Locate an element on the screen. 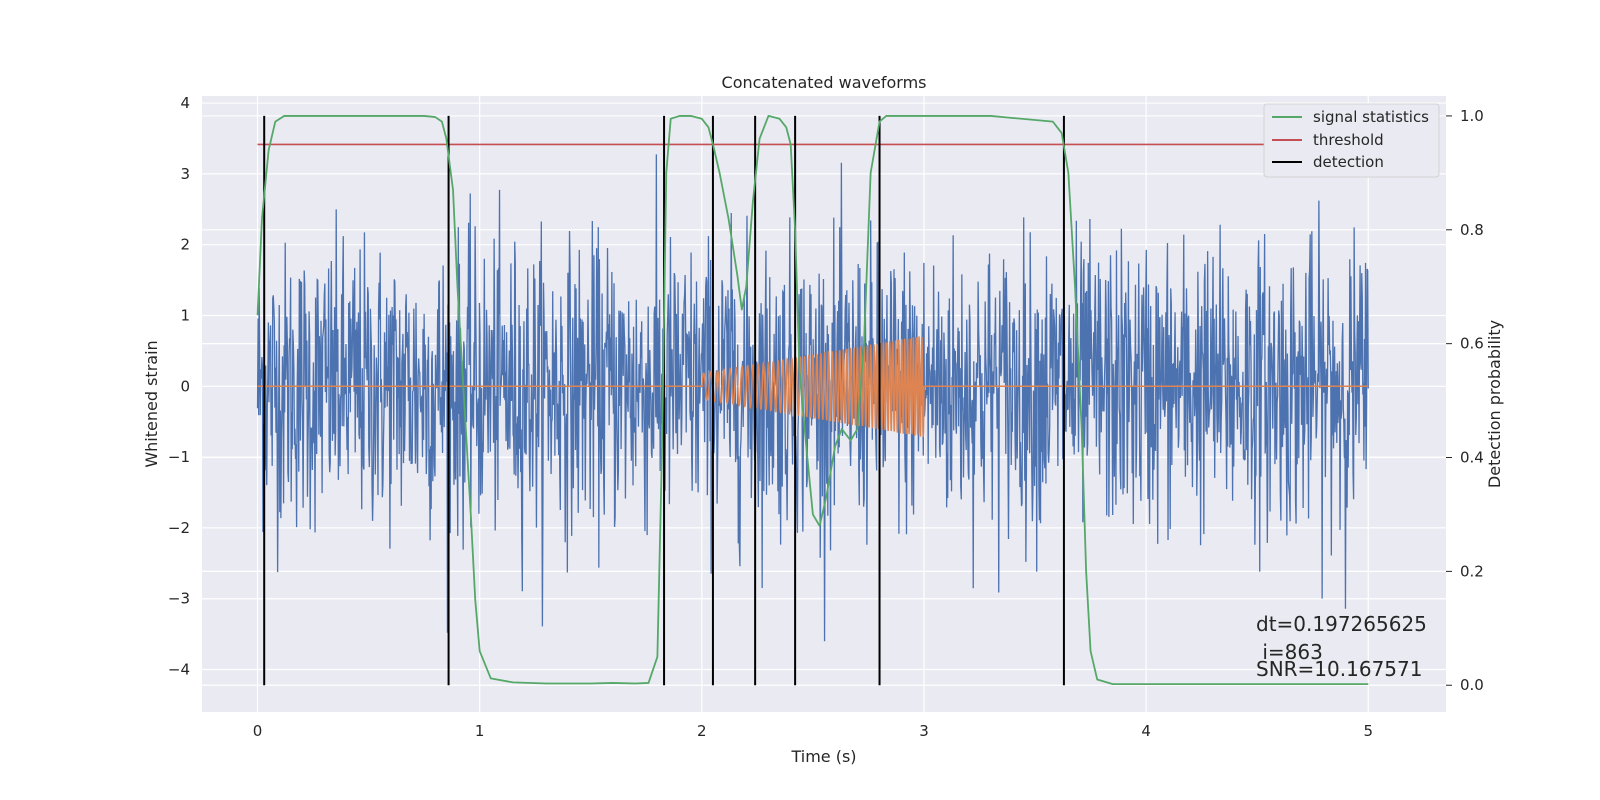 This screenshot has height=800, width=1600. template-series is located at coordinates (813, 386).